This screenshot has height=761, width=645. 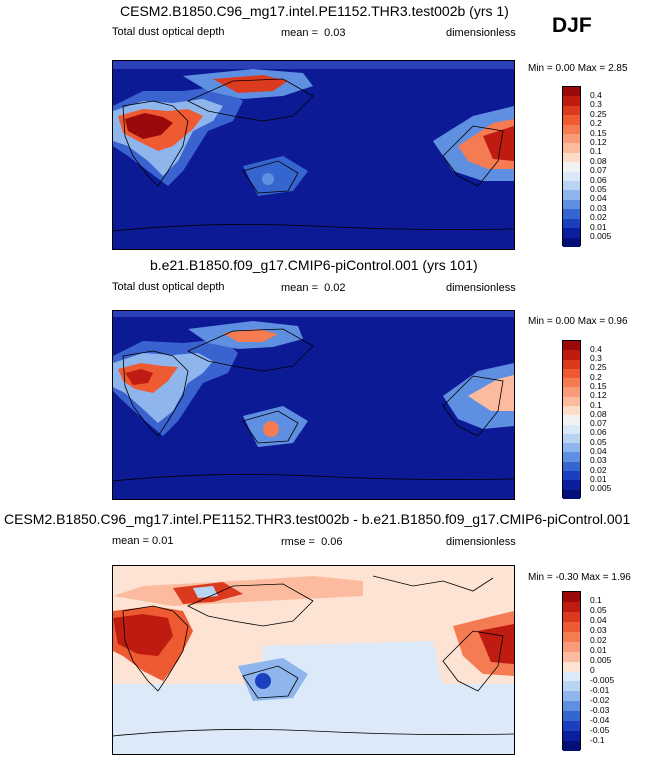 I want to click on colorbar-tick-label: 0, so click(x=592, y=670).